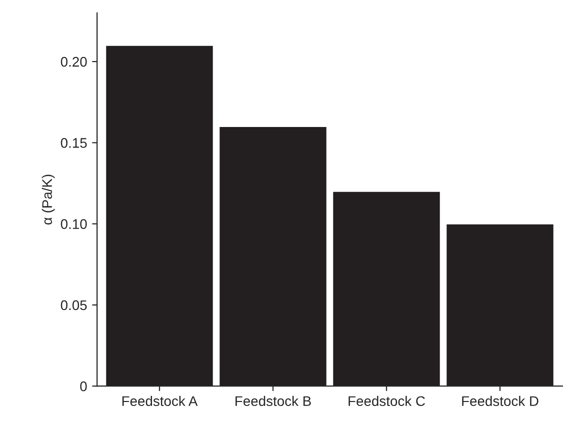 This screenshot has width=571, height=429. I want to click on y-tick-label: 0.10, so click(73, 224).